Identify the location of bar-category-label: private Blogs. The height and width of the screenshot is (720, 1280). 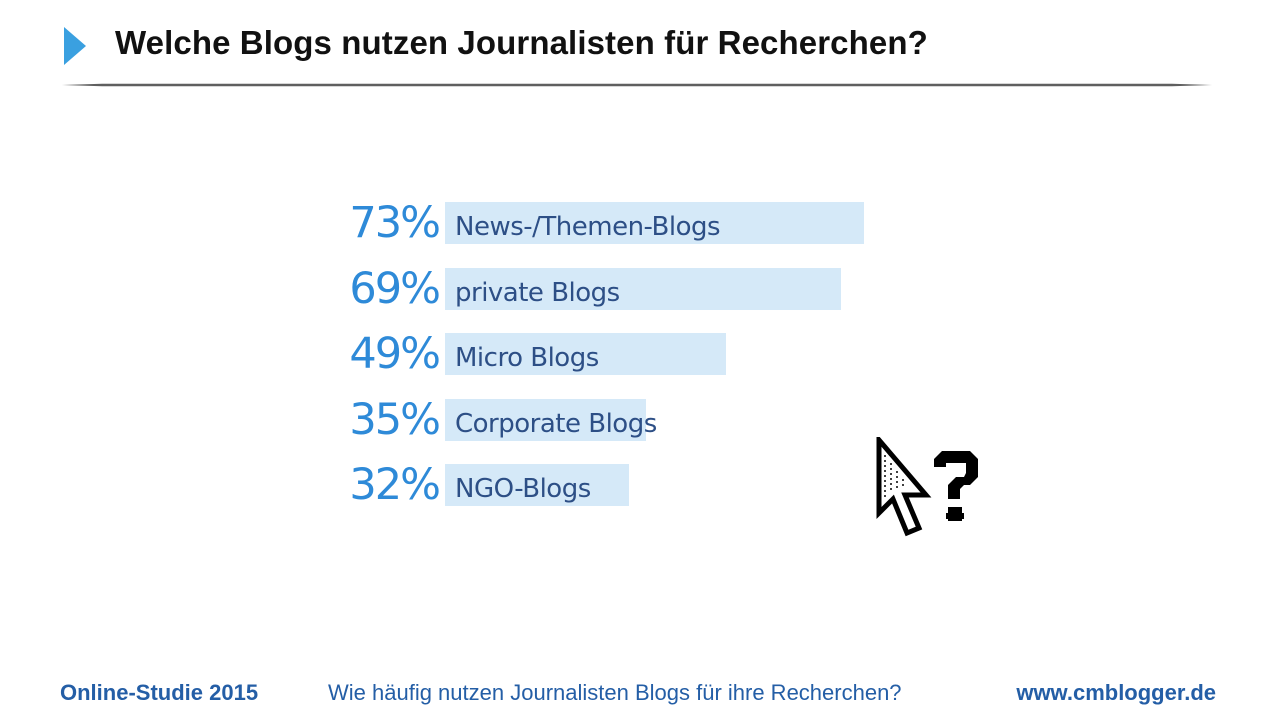
(537, 293).